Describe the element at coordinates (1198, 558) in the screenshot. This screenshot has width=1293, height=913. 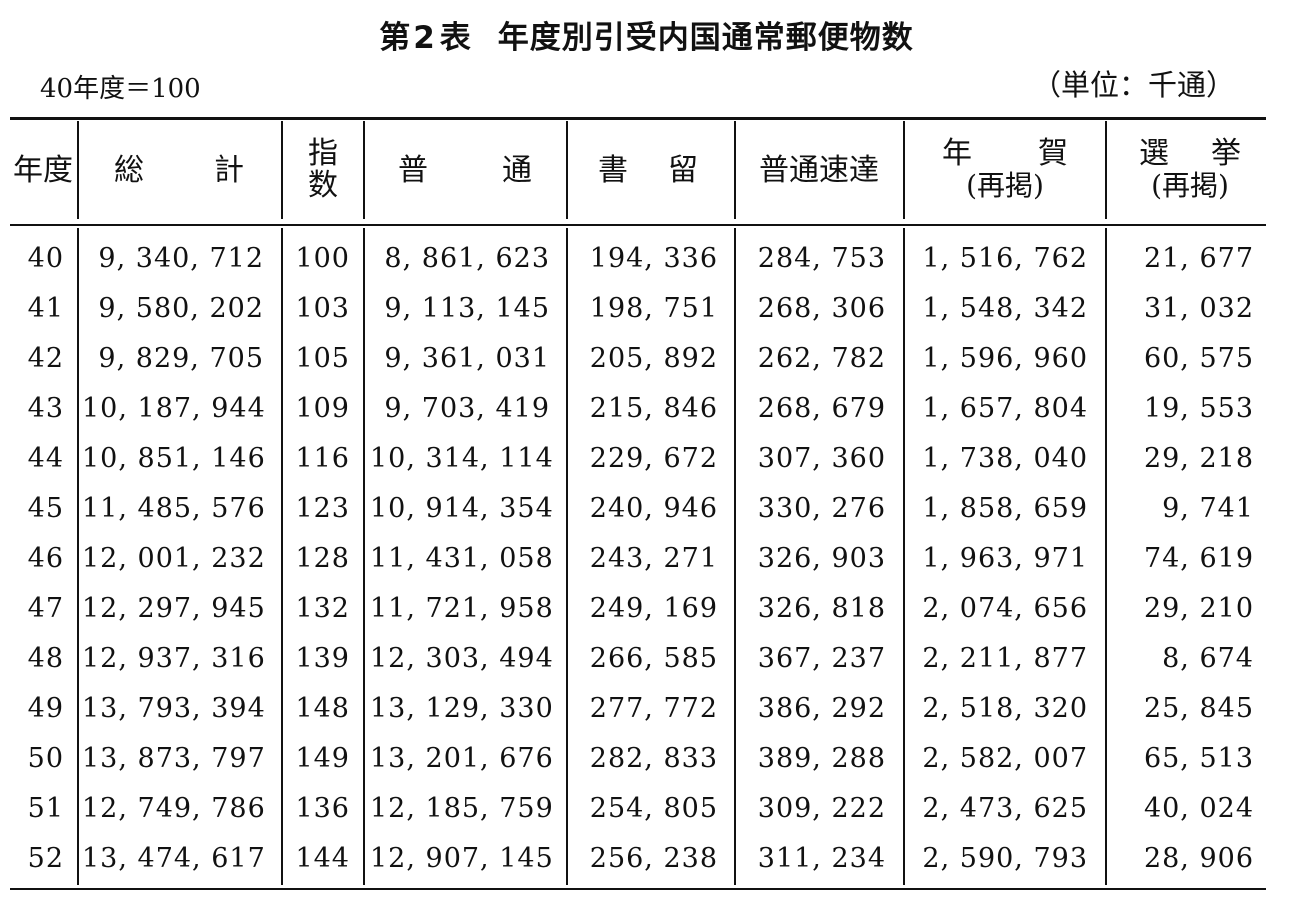
I see `cell-election: 74, 619` at that location.